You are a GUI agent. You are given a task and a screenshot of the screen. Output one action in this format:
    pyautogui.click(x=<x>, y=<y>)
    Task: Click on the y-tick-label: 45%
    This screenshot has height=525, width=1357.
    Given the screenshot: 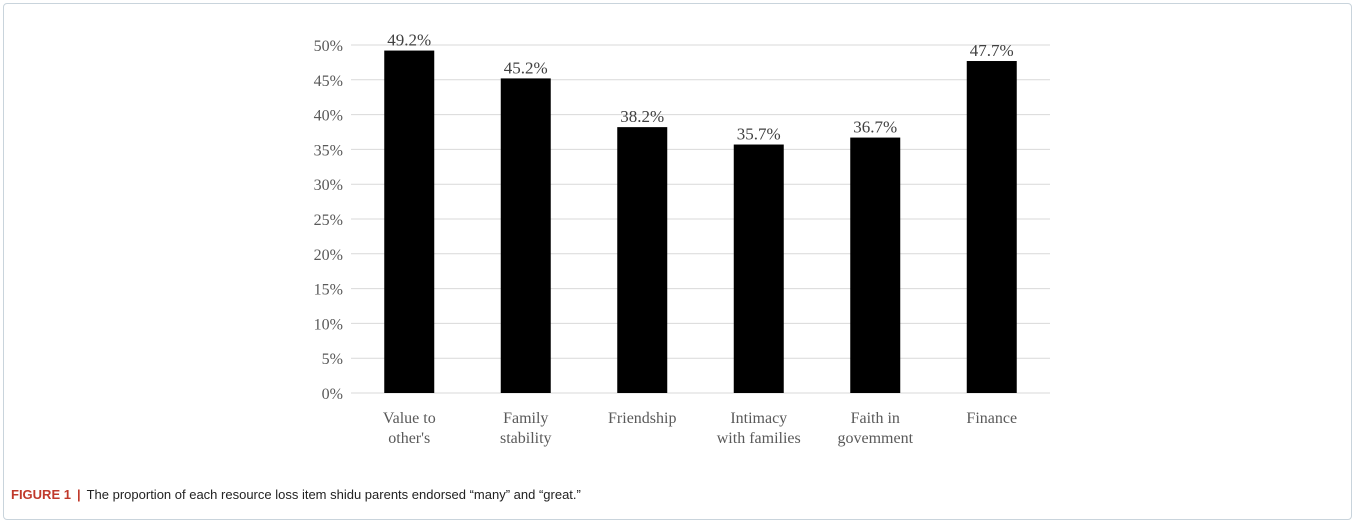 What is the action you would take?
    pyautogui.click(x=328, y=81)
    